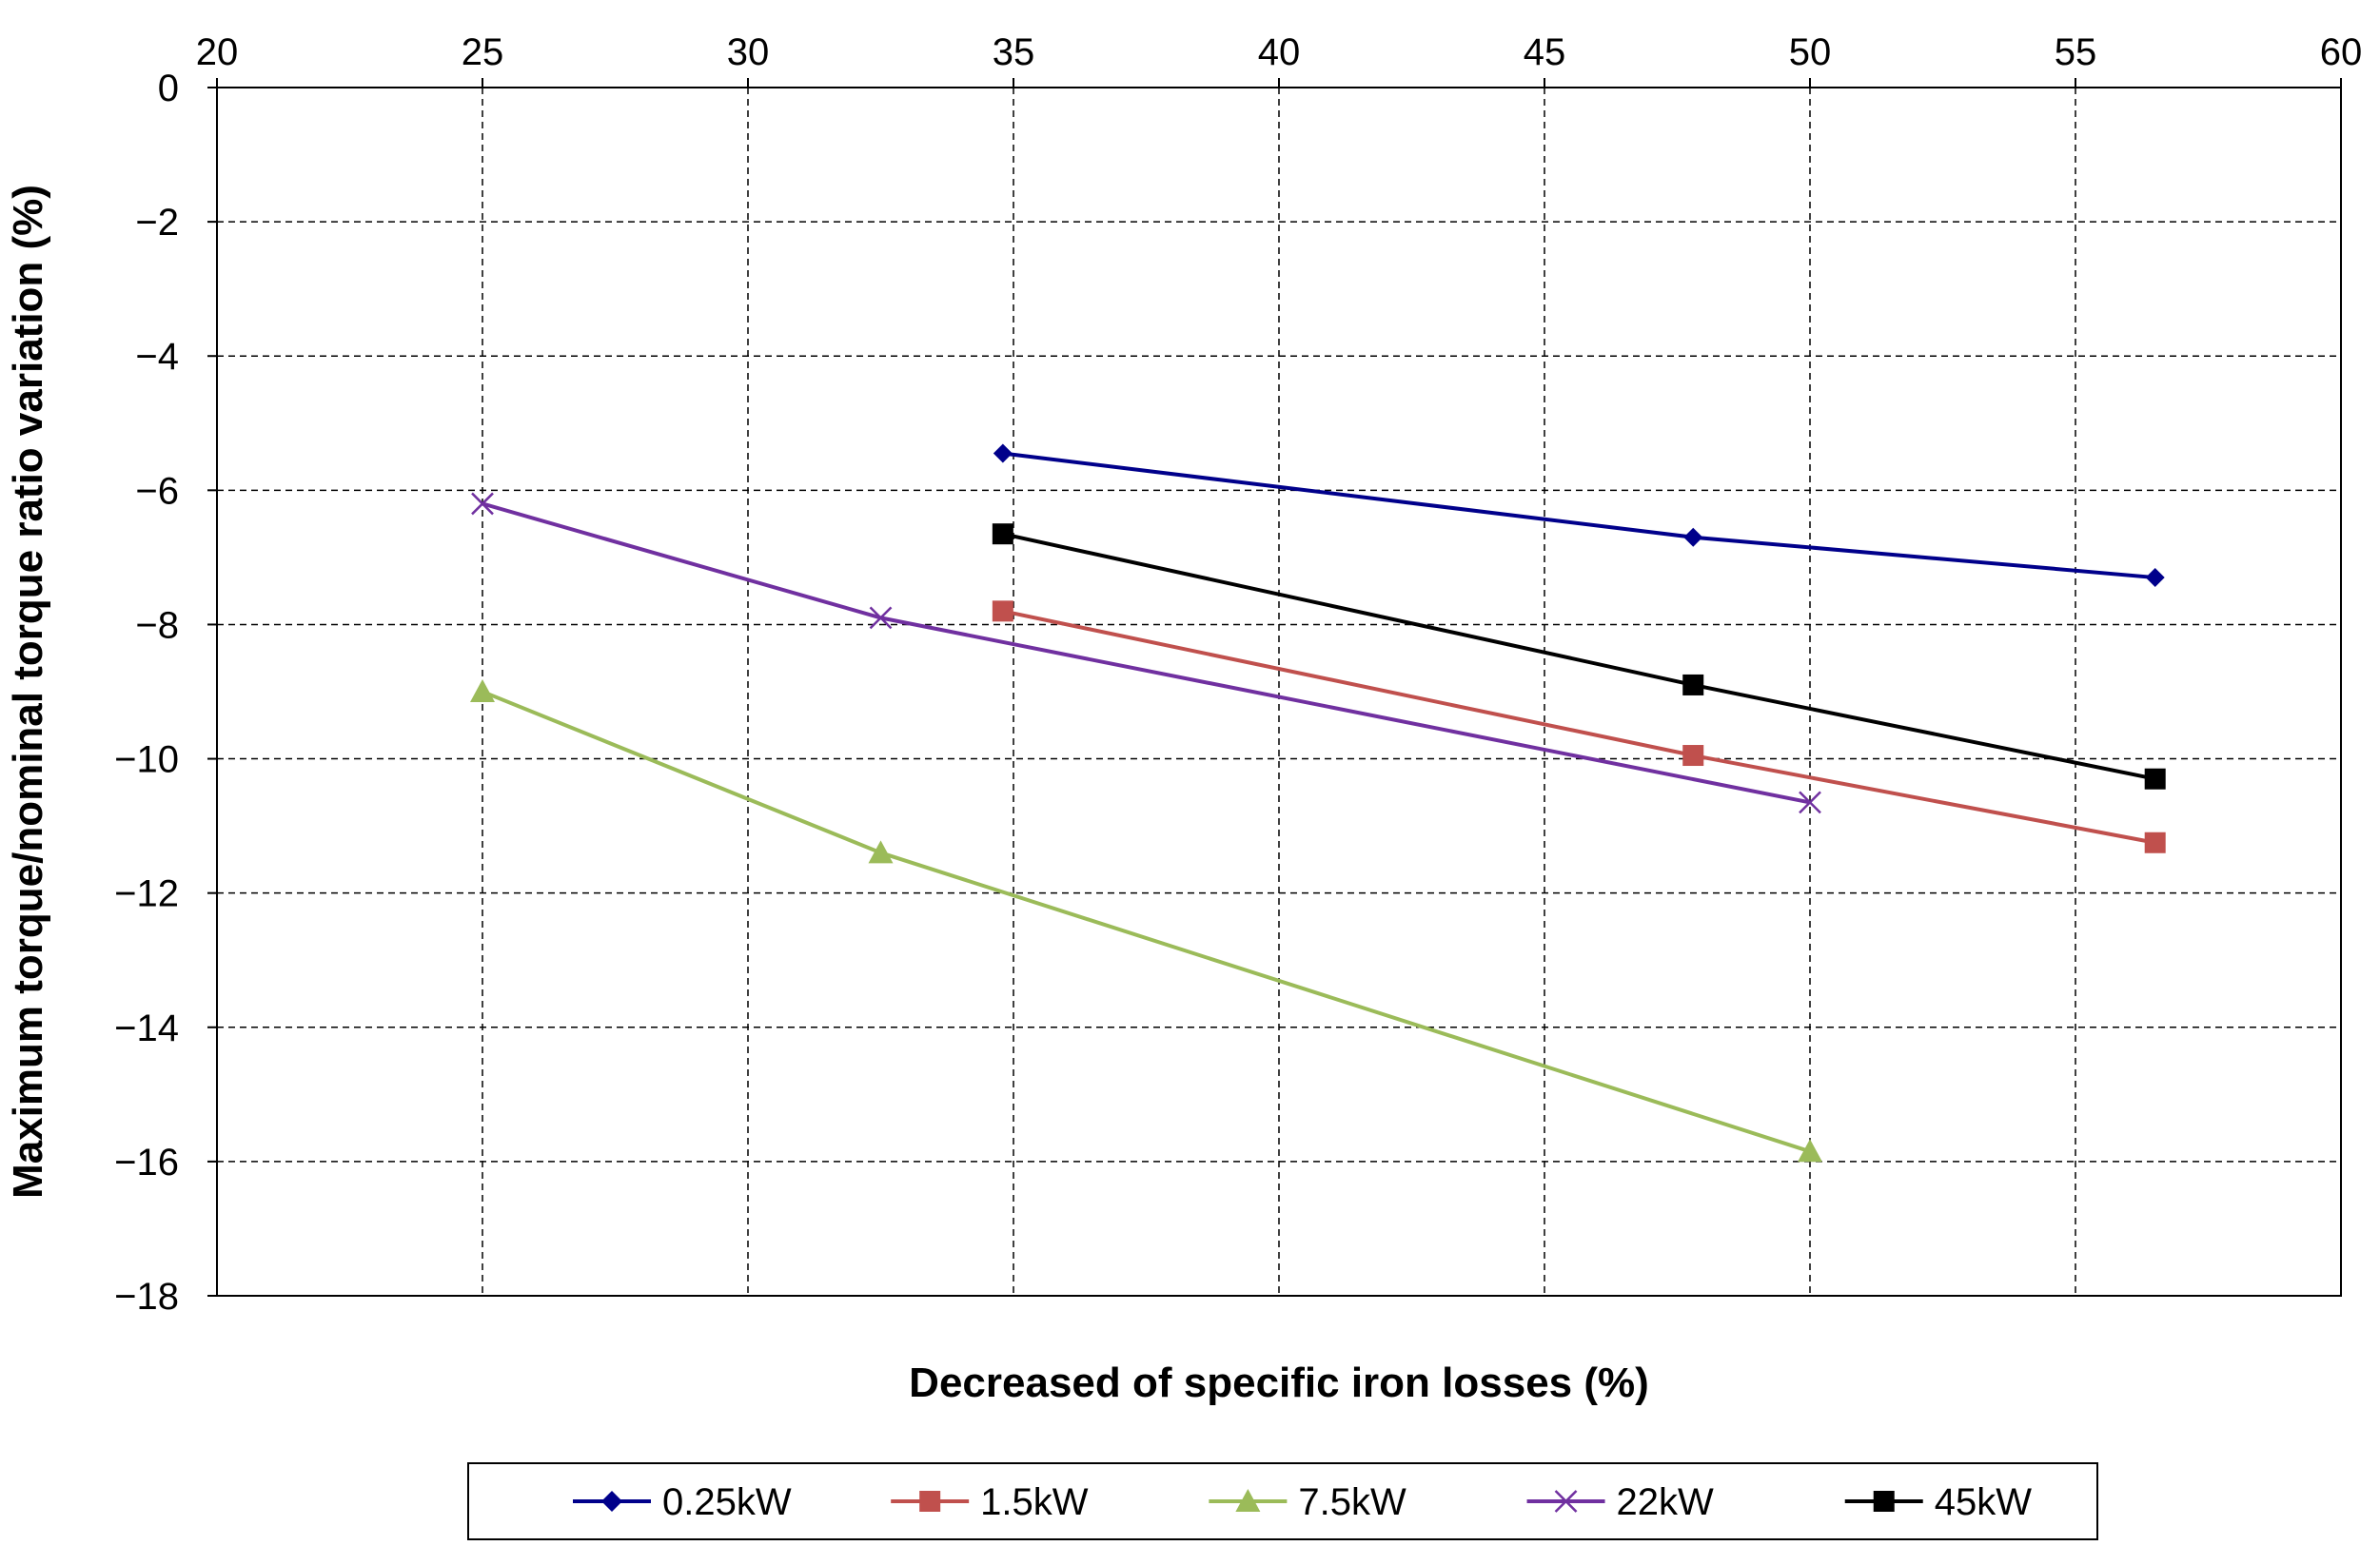 This screenshot has height=1546, width=2380. I want to click on x-tick-label: 35, so click(1014, 52).